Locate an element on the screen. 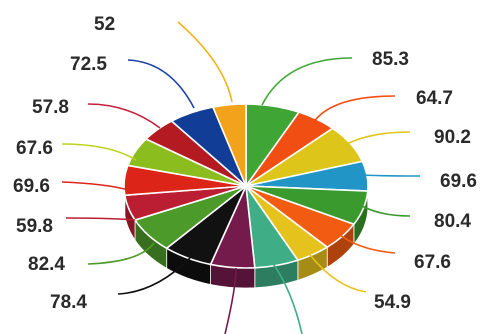  data-label: 82.4 is located at coordinates (46, 264).